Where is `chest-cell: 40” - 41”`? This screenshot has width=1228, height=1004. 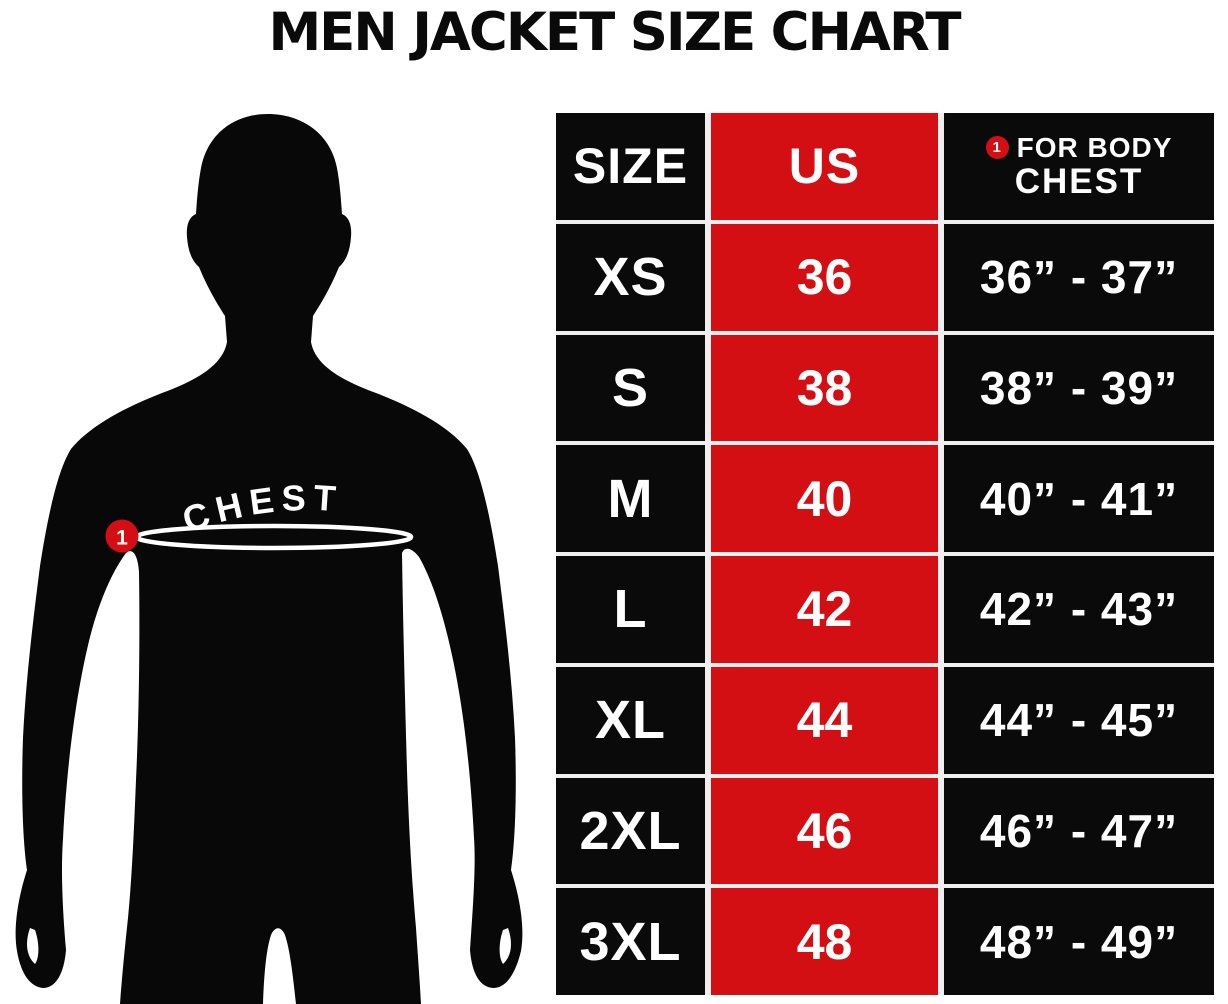 chest-cell: 40” - 41” is located at coordinates (1079, 498).